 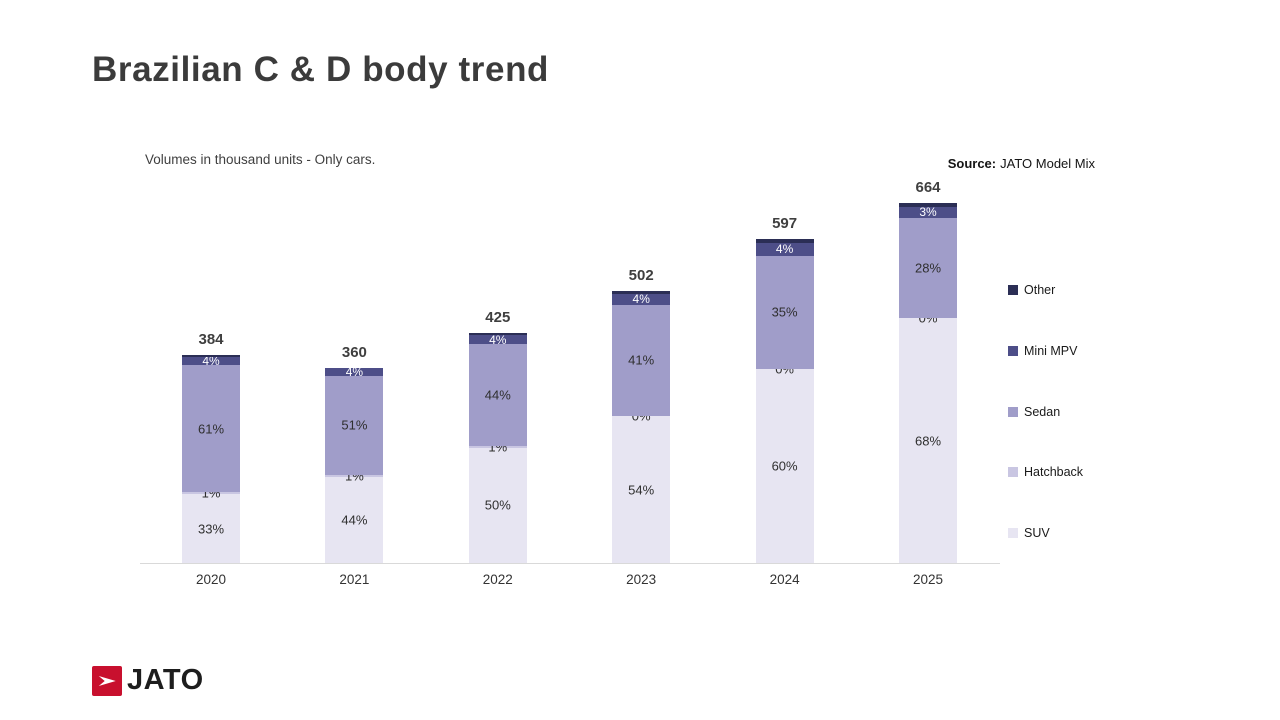 I want to click on legend-item-mini-mpv: Mini MPV, so click(x=1042, y=351).